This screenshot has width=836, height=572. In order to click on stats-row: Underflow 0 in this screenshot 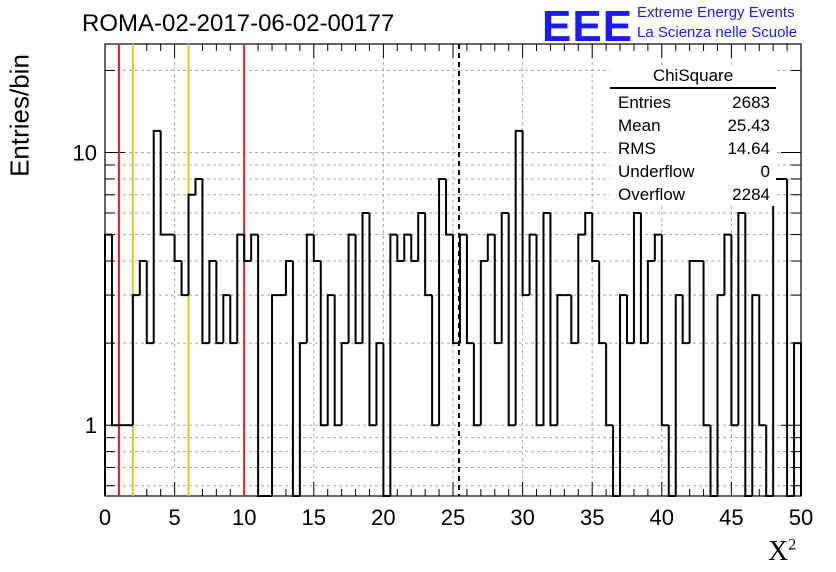, I will do `click(693, 171)`.